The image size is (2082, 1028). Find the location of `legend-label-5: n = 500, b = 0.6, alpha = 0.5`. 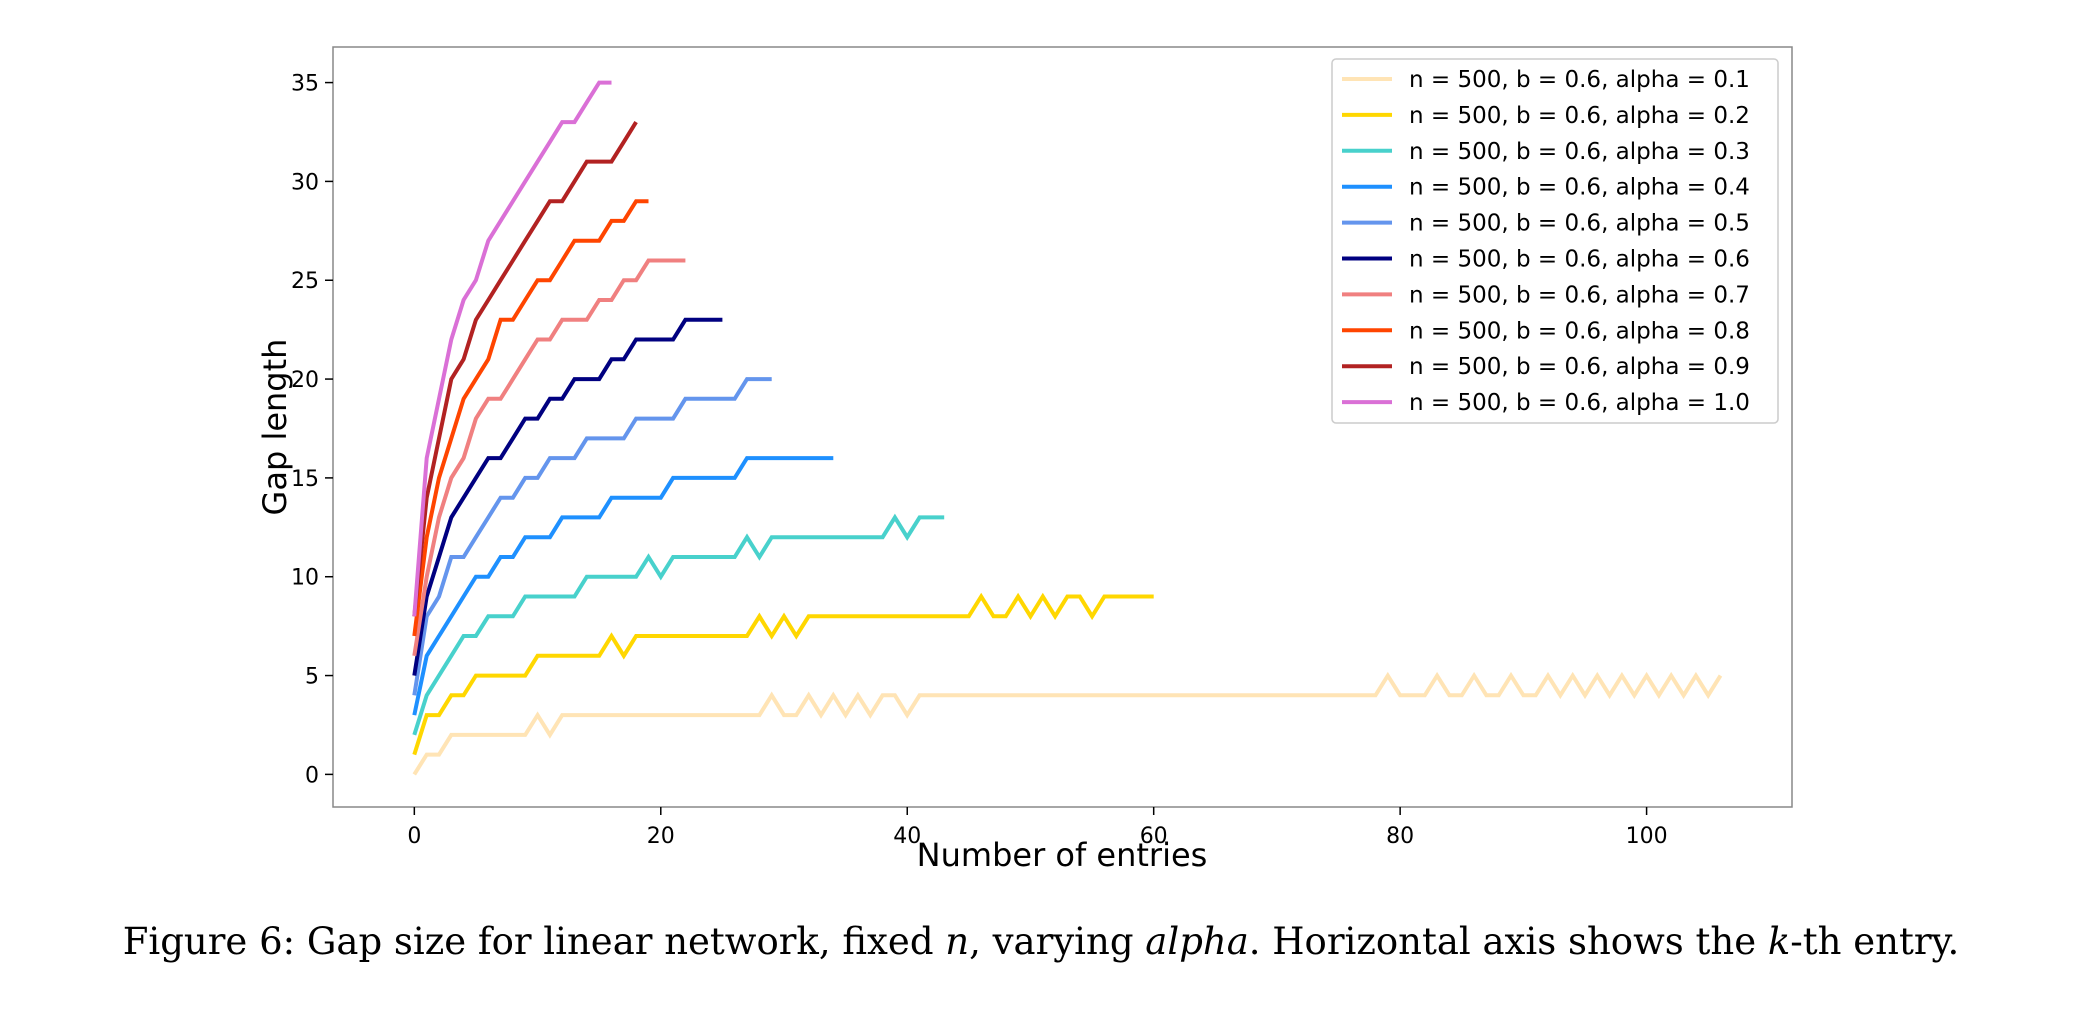

legend-label-5: n = 500, b = 0.6, alpha = 0.5 is located at coordinates (1579, 224).